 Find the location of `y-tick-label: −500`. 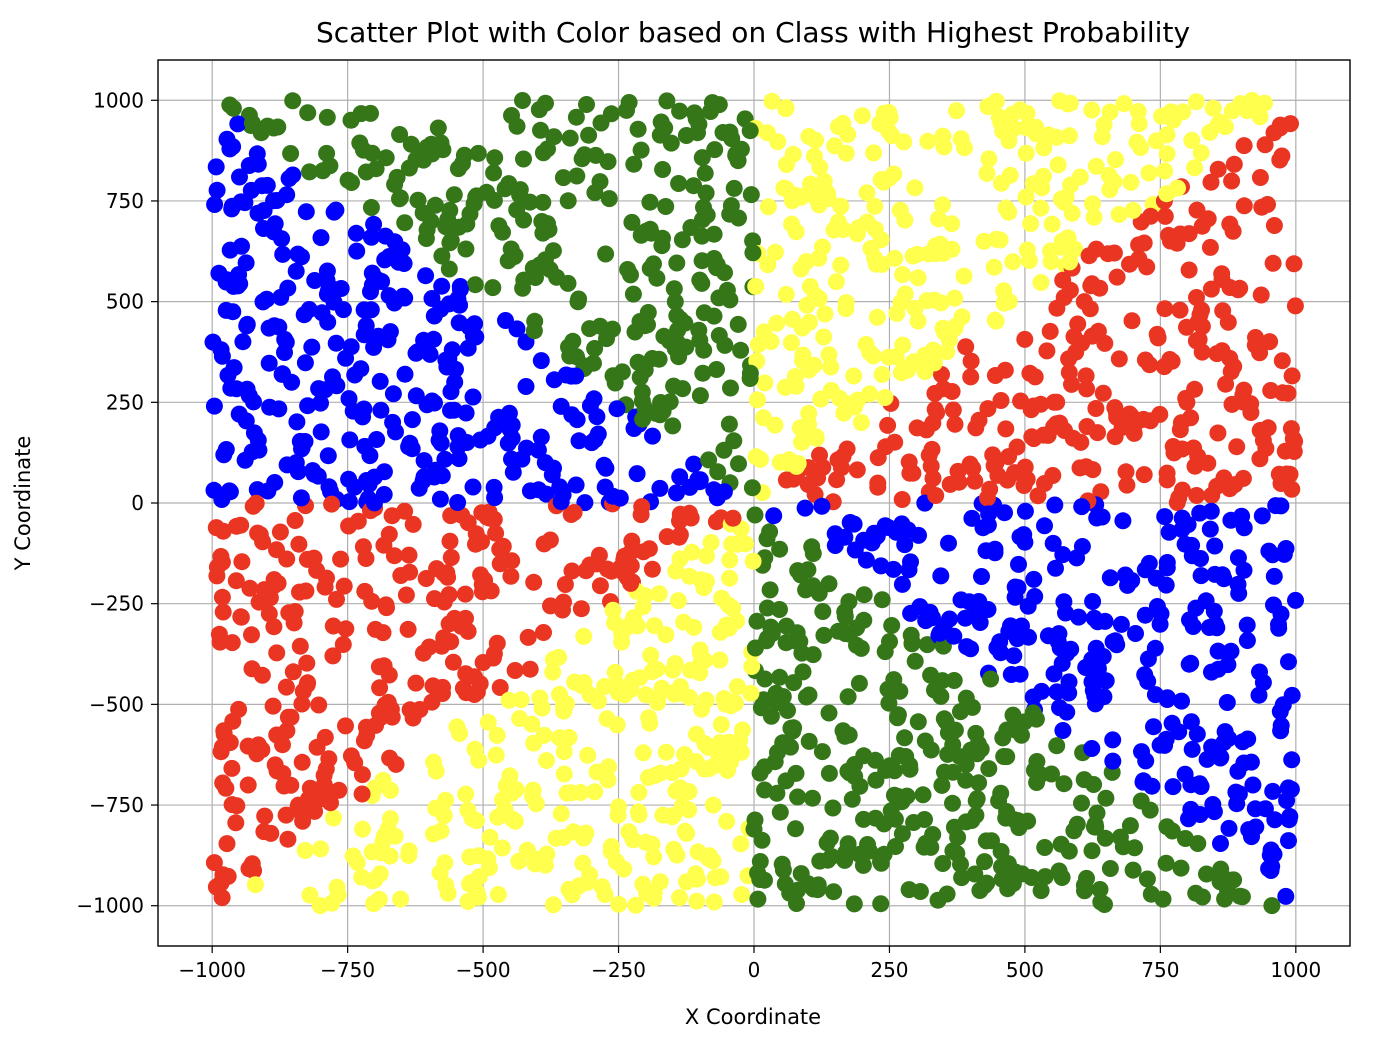

y-tick-label: −500 is located at coordinates (116, 704).